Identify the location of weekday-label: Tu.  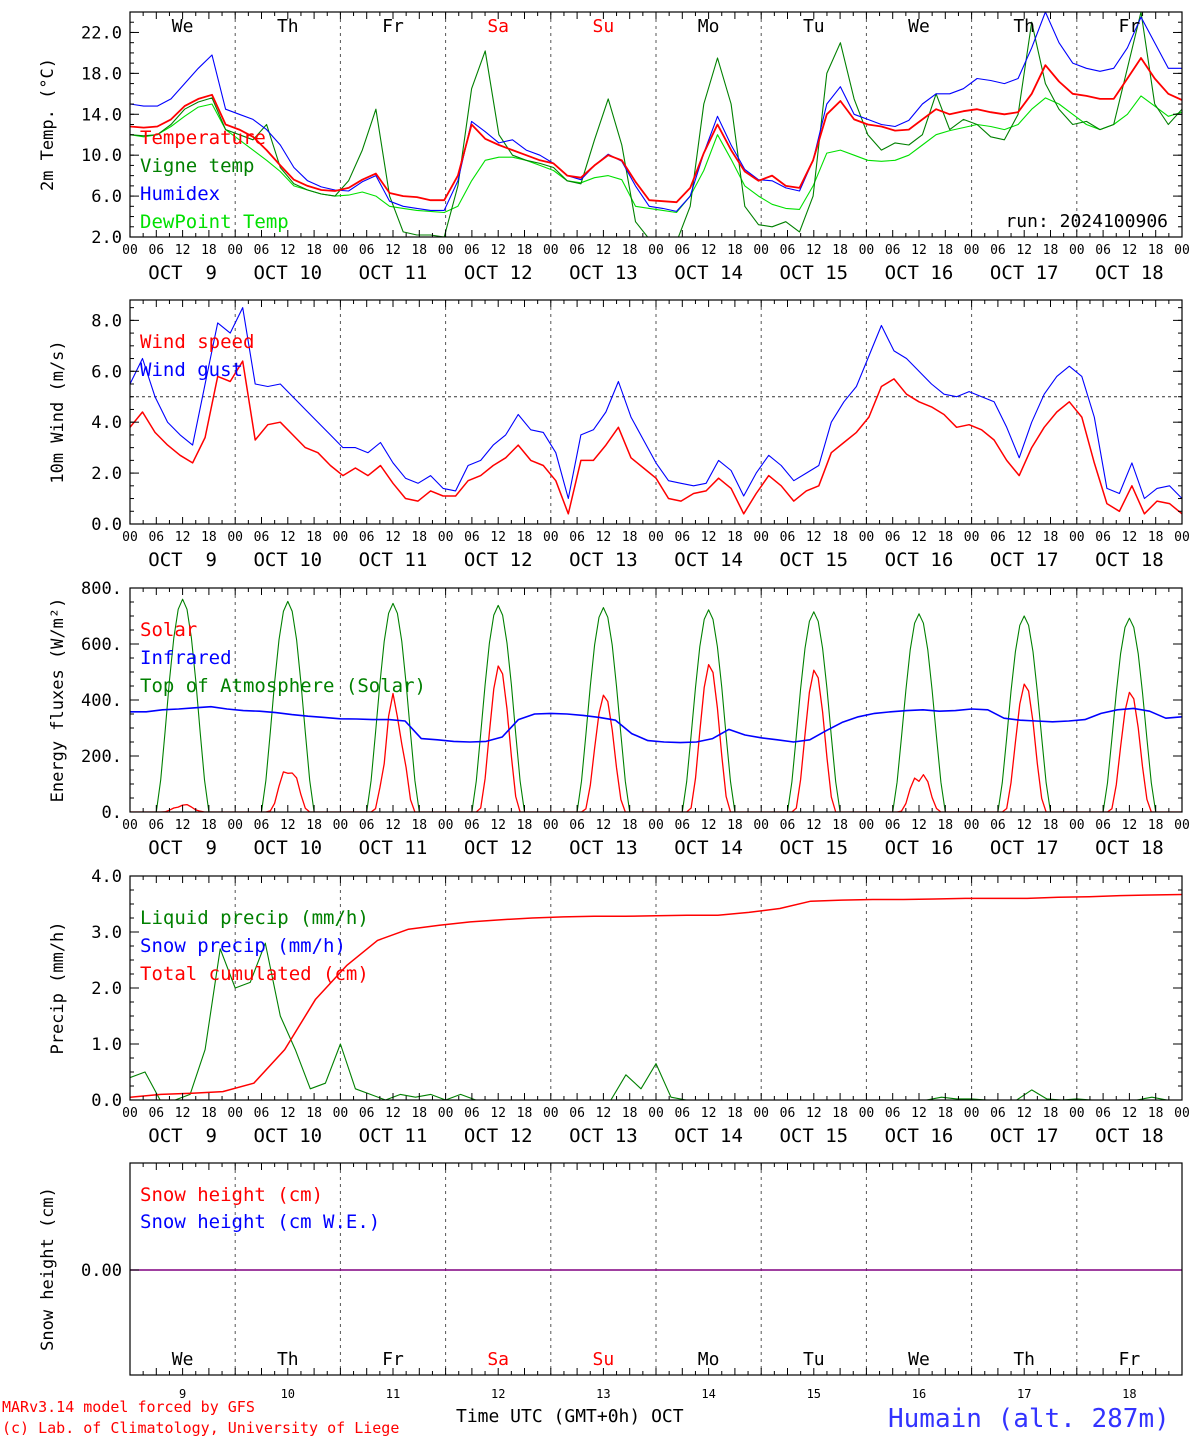
(814, 1359).